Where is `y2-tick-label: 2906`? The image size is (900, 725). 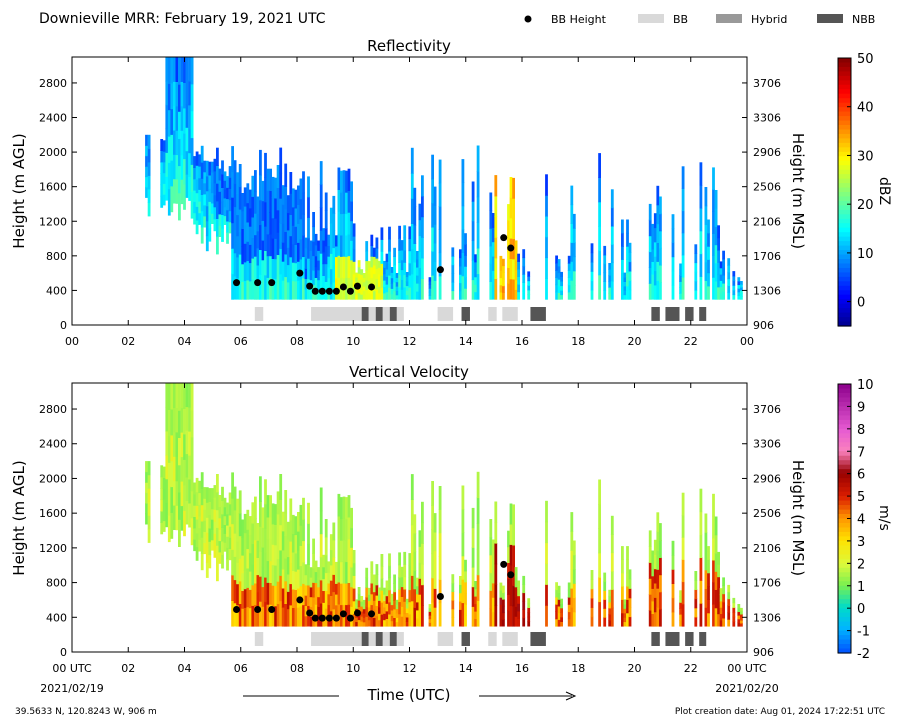
y2-tick-label: 2906 is located at coordinates (767, 478).